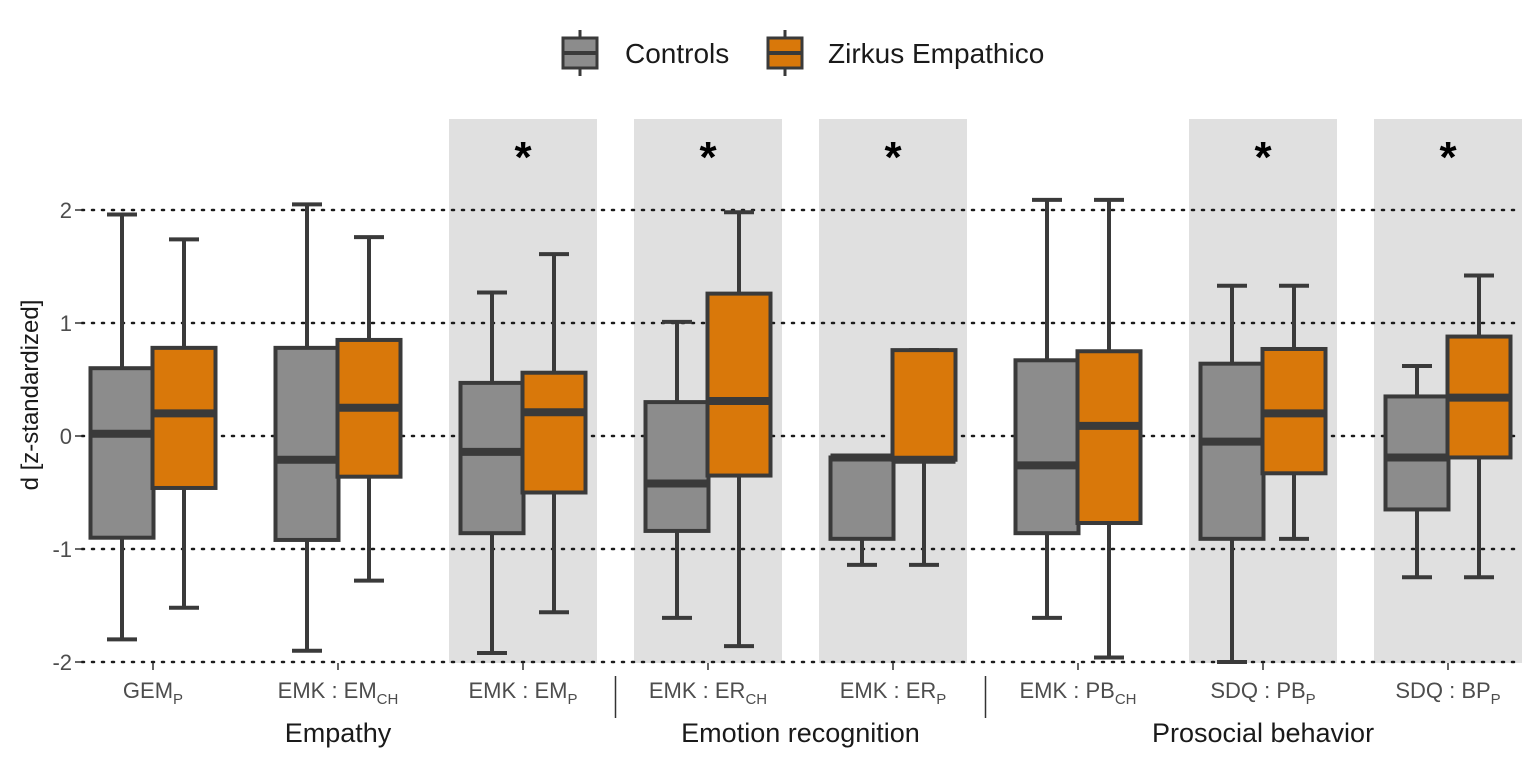  I want to click on x-tick-label: GEMP, so click(153, 693).